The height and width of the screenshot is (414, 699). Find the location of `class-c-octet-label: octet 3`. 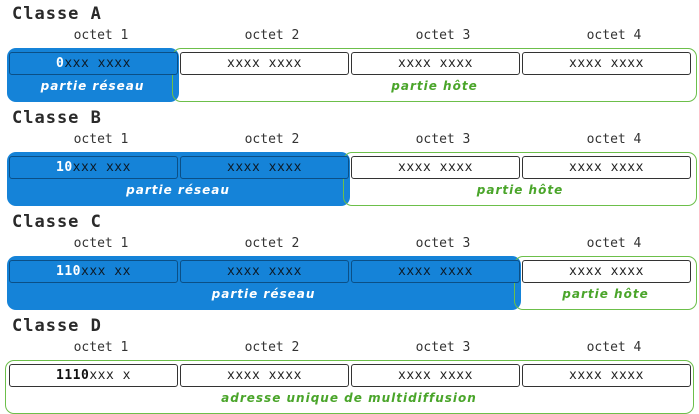

class-c-octet-label: octet 3 is located at coordinates (443, 243).